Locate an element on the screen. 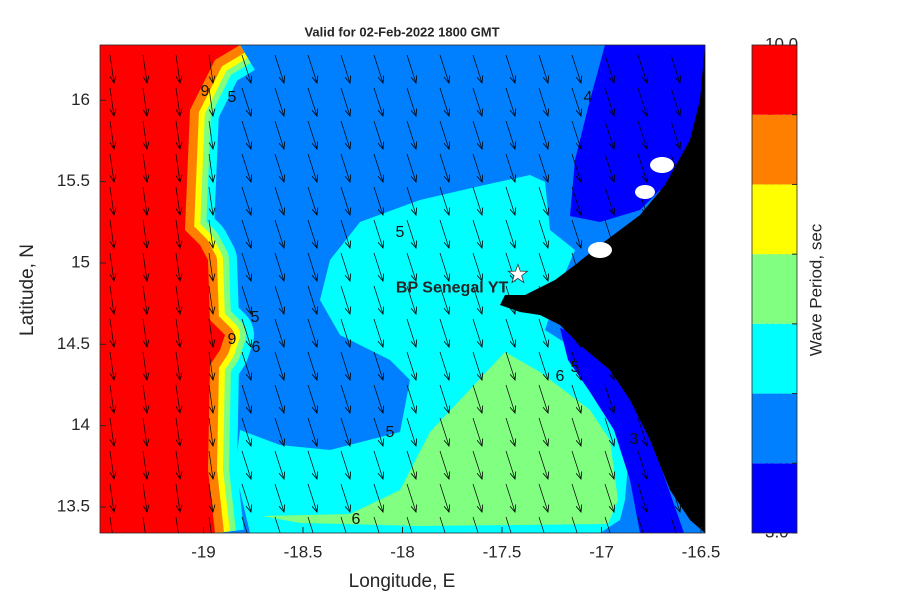 This screenshot has width=900, height=605. y-tick-label: 13.5 is located at coordinates (73, 505).